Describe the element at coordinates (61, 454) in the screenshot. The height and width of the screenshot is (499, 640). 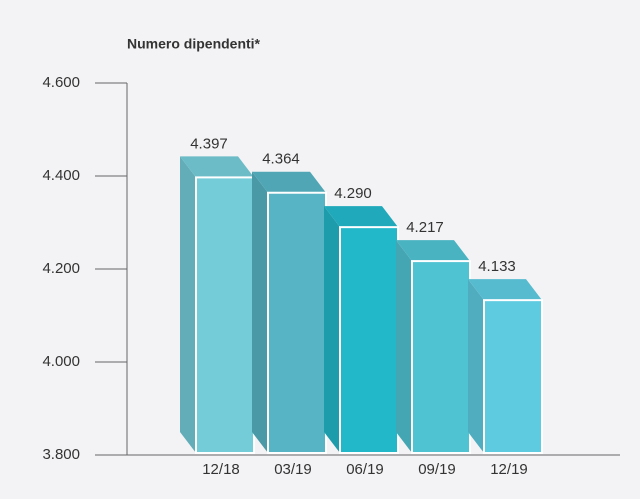
I see `y-tick-label: 3.800` at that location.